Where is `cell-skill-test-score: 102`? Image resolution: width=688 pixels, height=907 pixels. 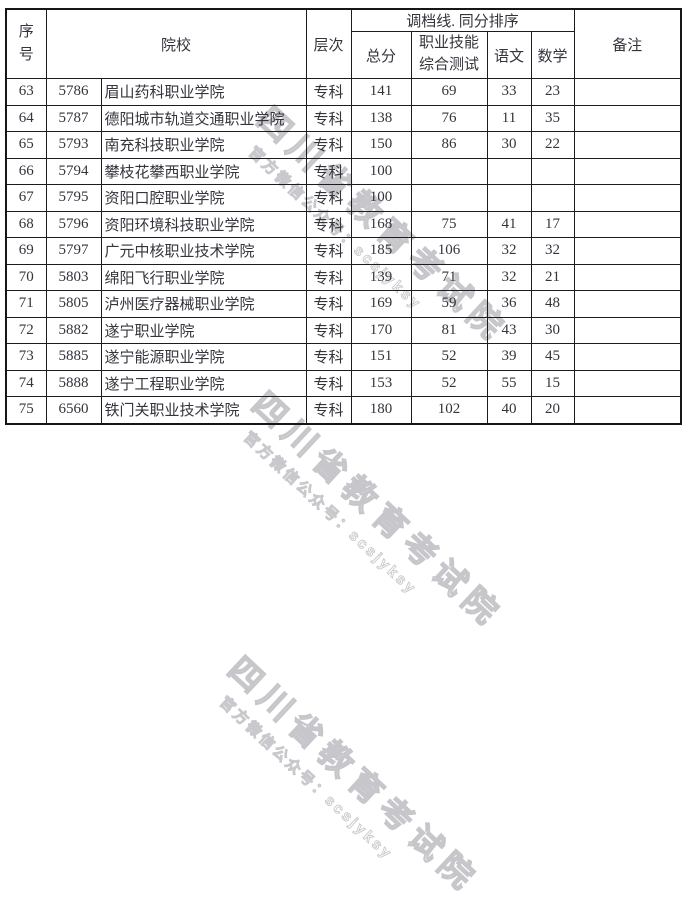
cell-skill-test-score: 102 is located at coordinates (449, 410).